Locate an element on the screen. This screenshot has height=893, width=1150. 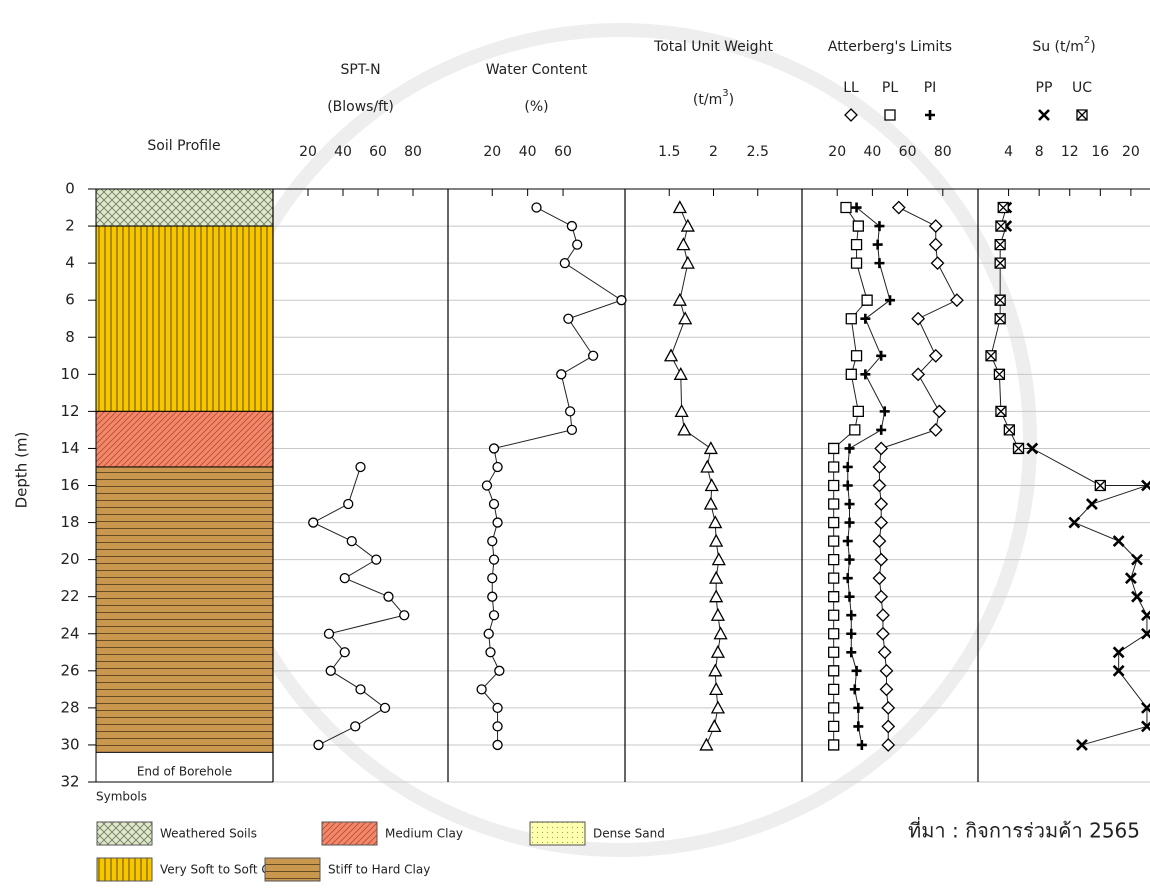
panel-title: Water Content is located at coordinates (537, 70).